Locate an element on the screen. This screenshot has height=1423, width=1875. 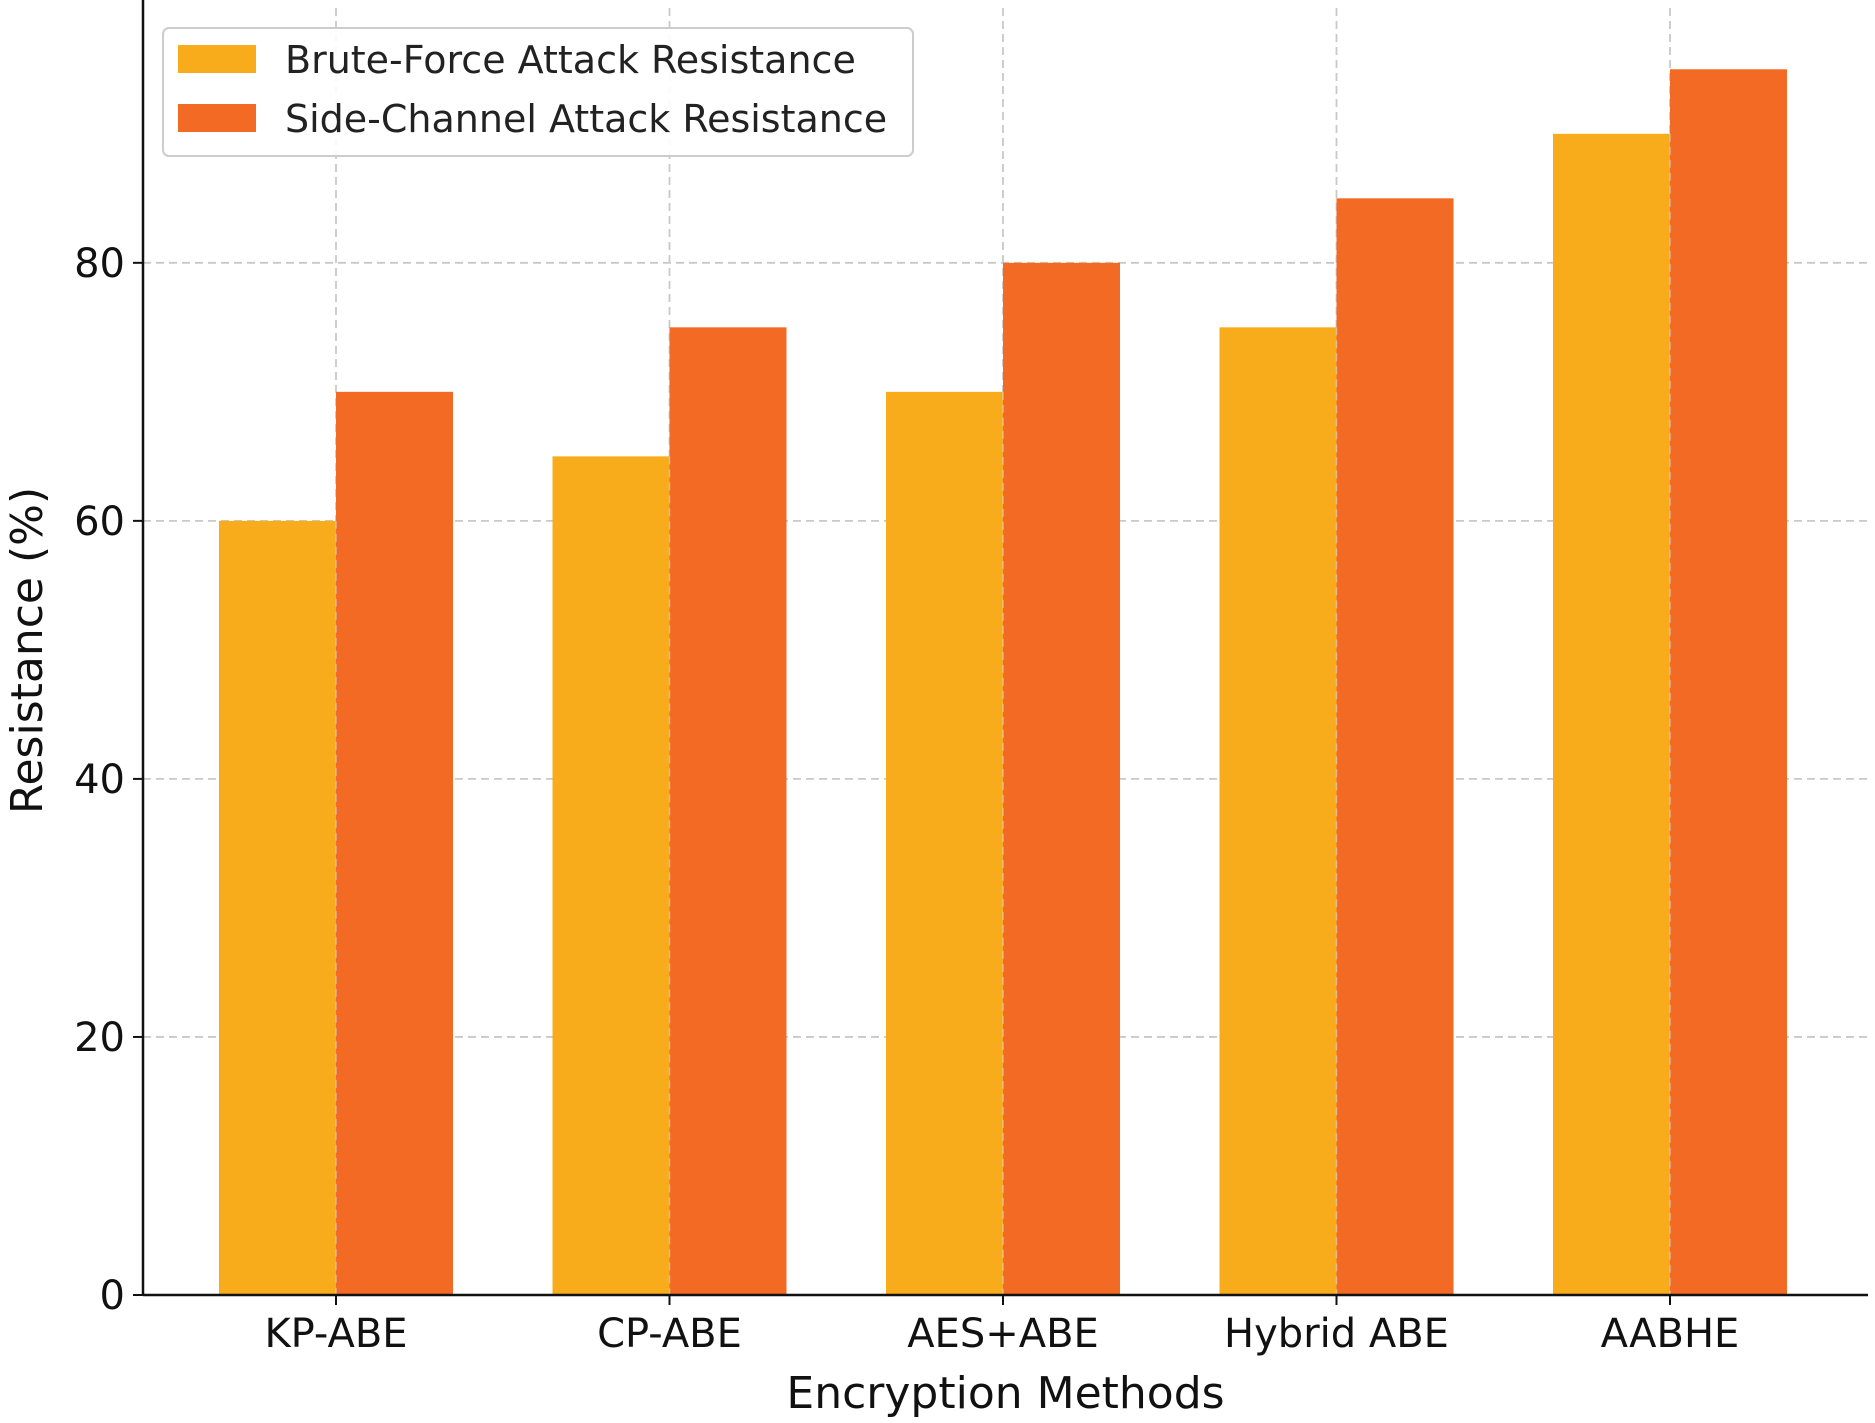
x-tick-label: KP-ABE is located at coordinates (335, 1334).